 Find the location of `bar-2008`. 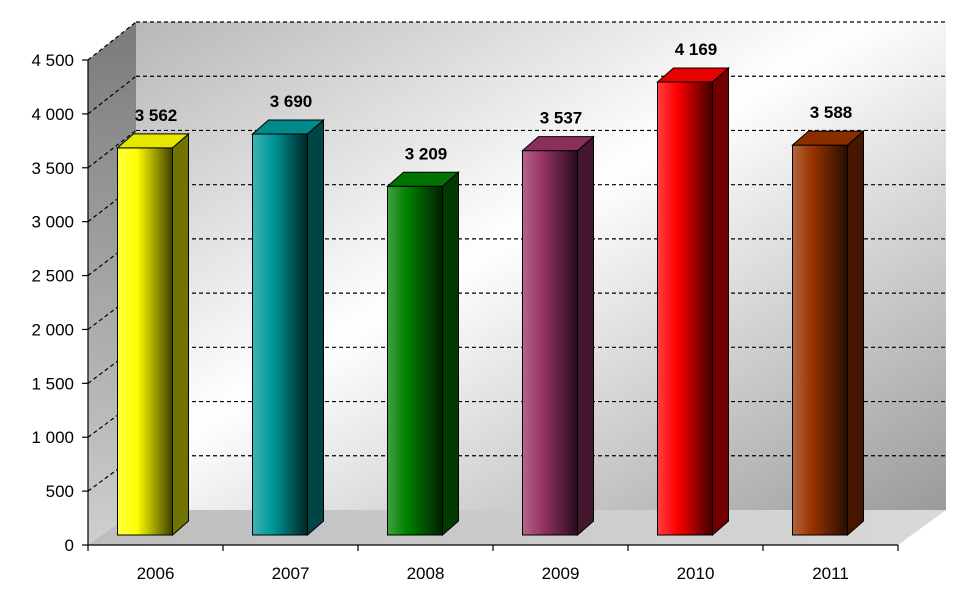

bar-2008 is located at coordinates (423, 354).